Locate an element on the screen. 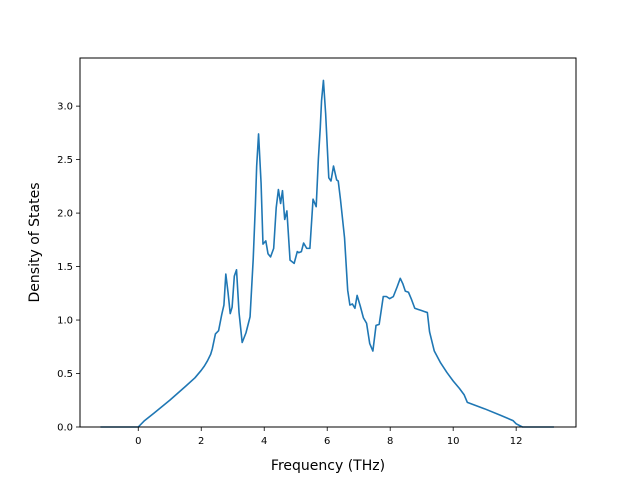 The height and width of the screenshot is (480, 640). y-tick-label: 2.5 is located at coordinates (65, 160).